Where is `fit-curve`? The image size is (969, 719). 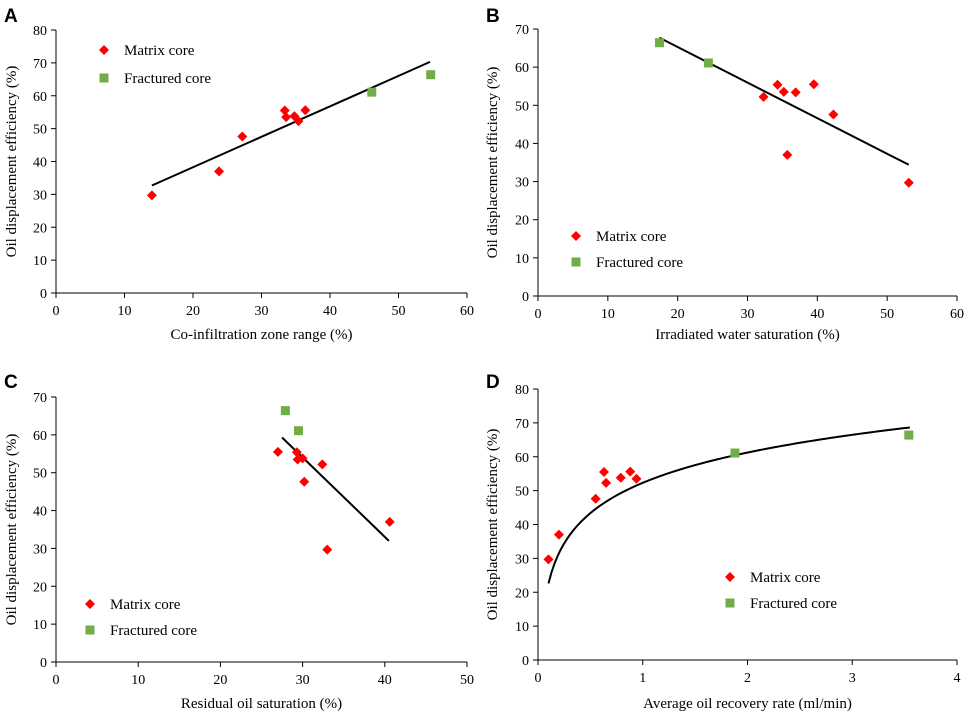
fit-curve is located at coordinates (728, 505).